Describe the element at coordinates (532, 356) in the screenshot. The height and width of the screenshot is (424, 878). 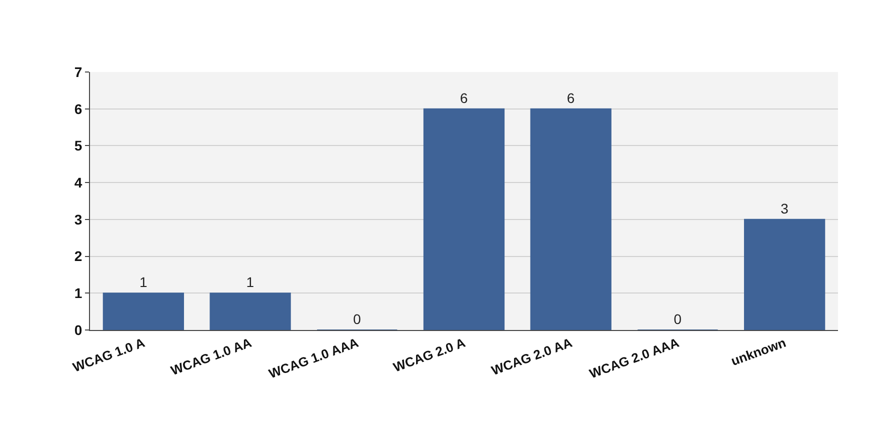
I see `x-tick-label: WCAG 2.0 AA` at that location.